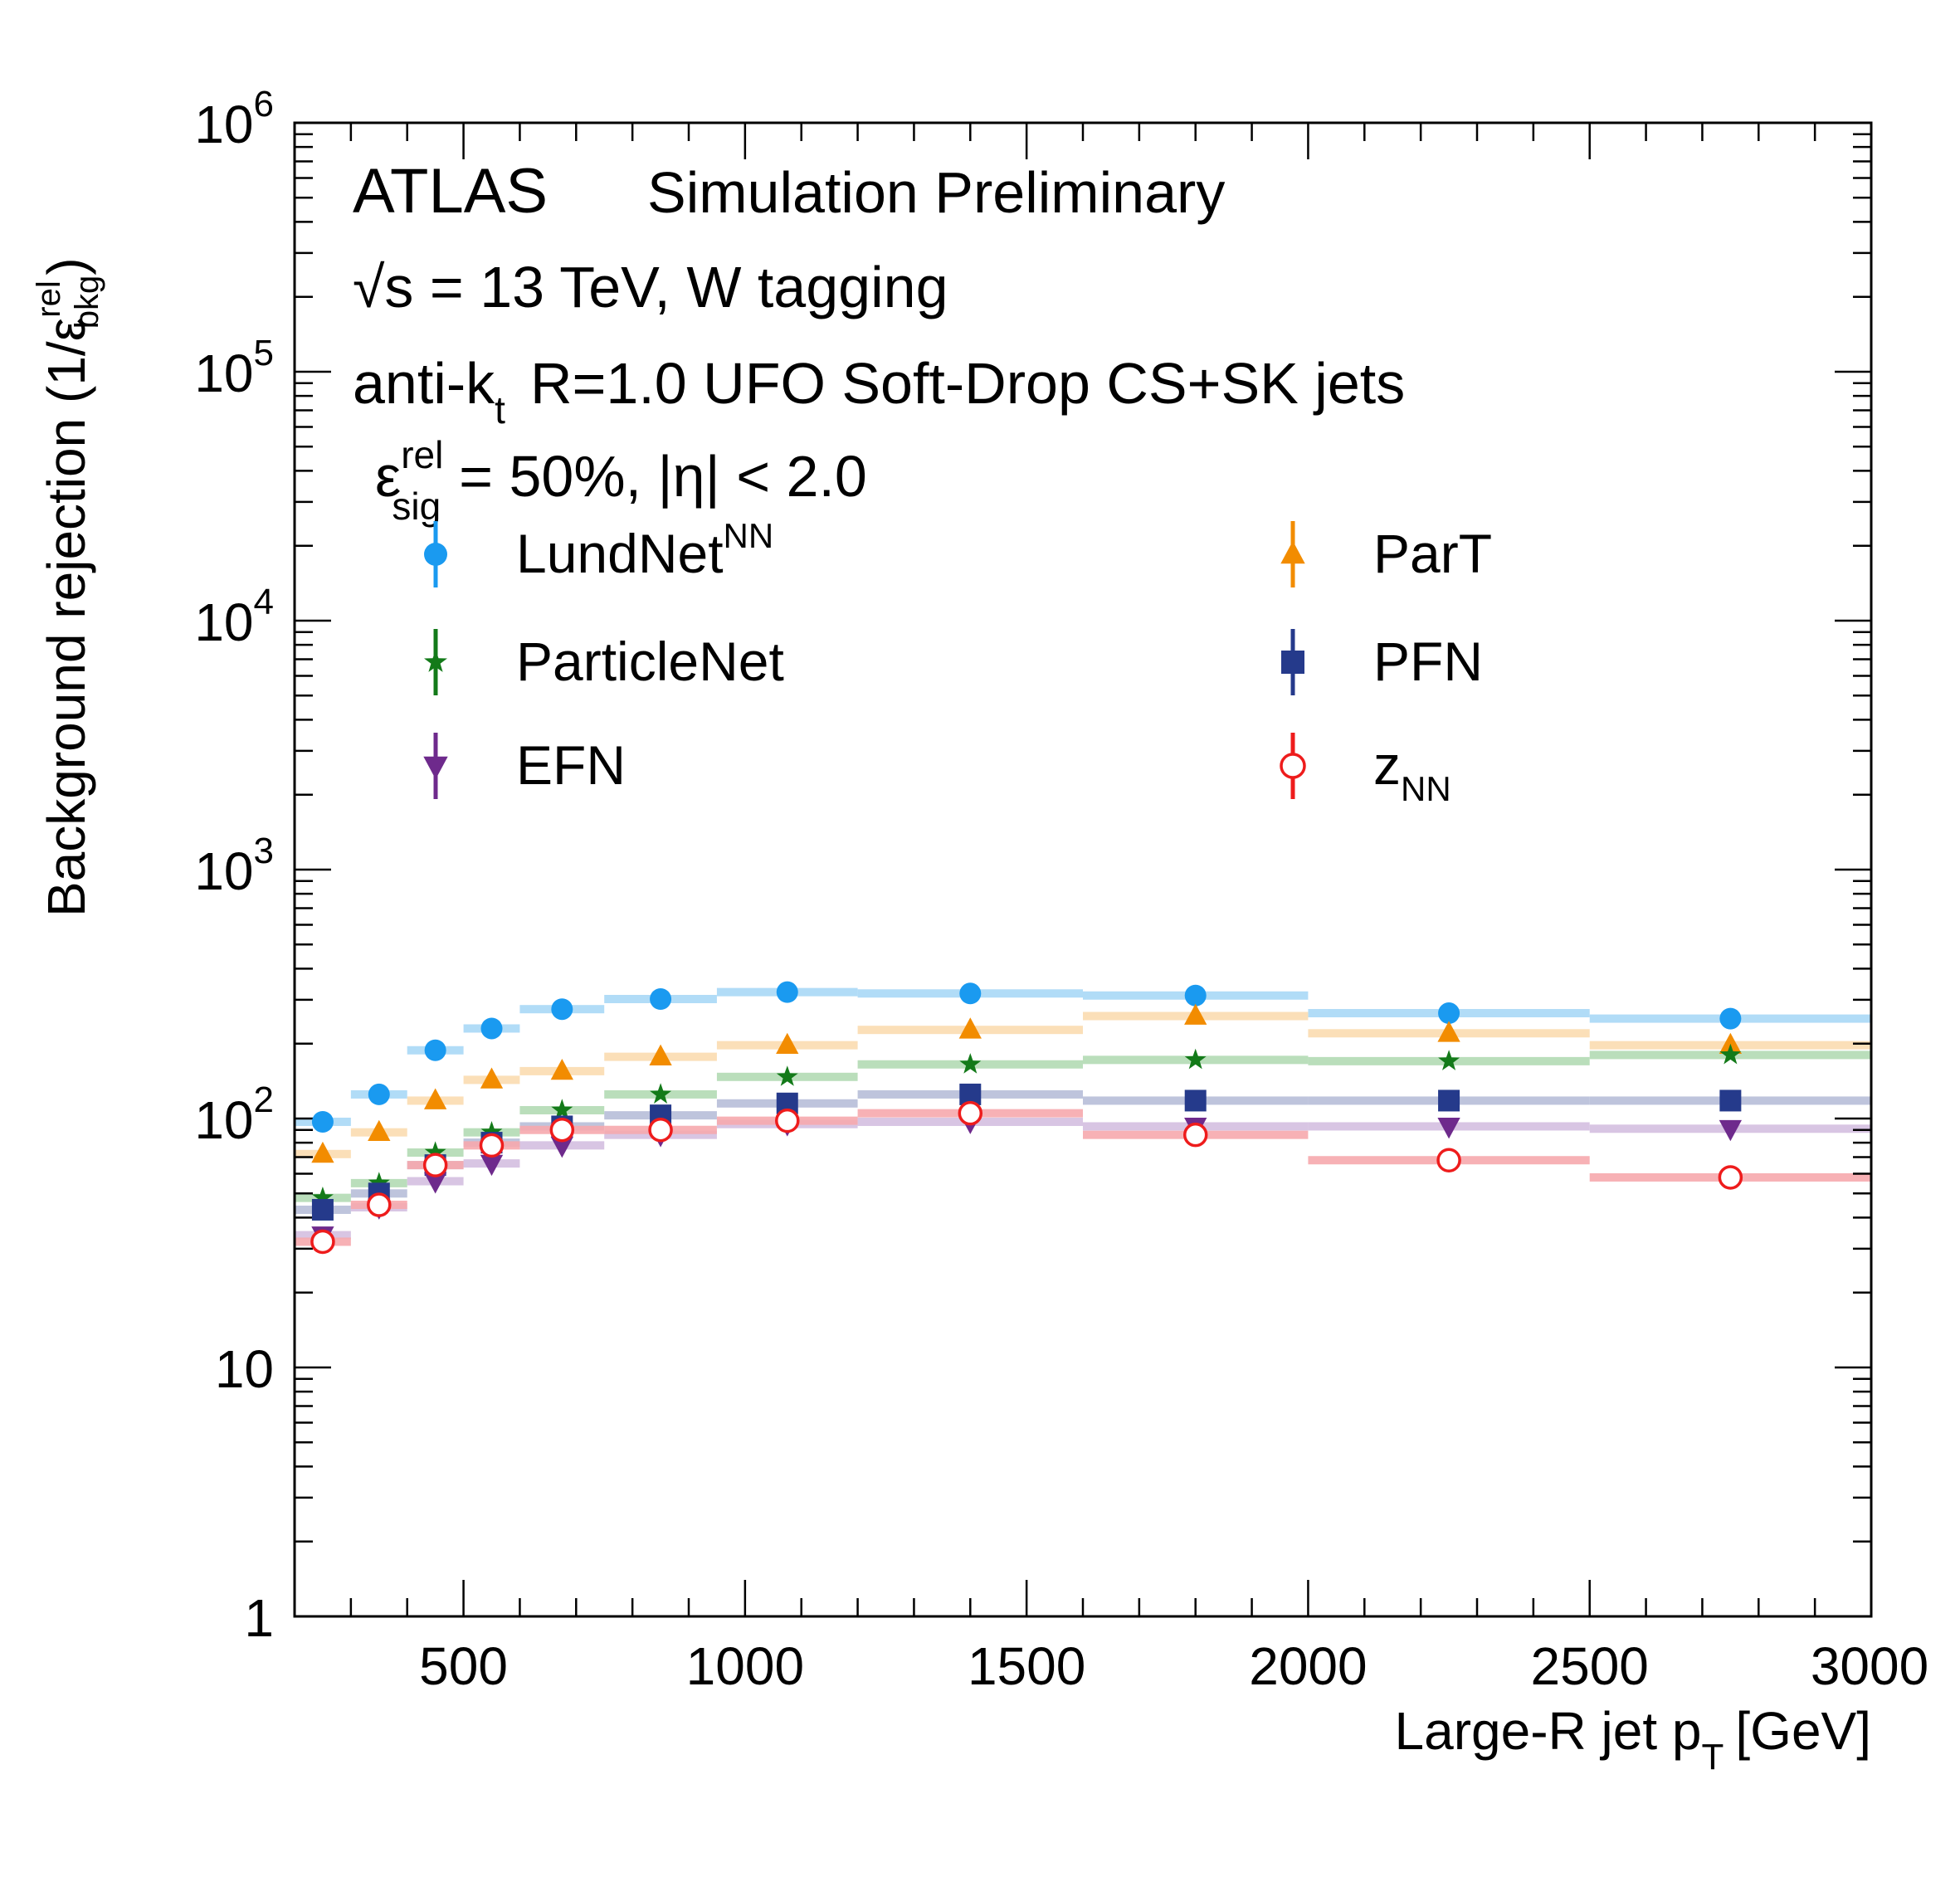 This screenshot has width=1960, height=1901. I want to click on x-axis-label-main: Large-R jet p, so click(1548, 1731).